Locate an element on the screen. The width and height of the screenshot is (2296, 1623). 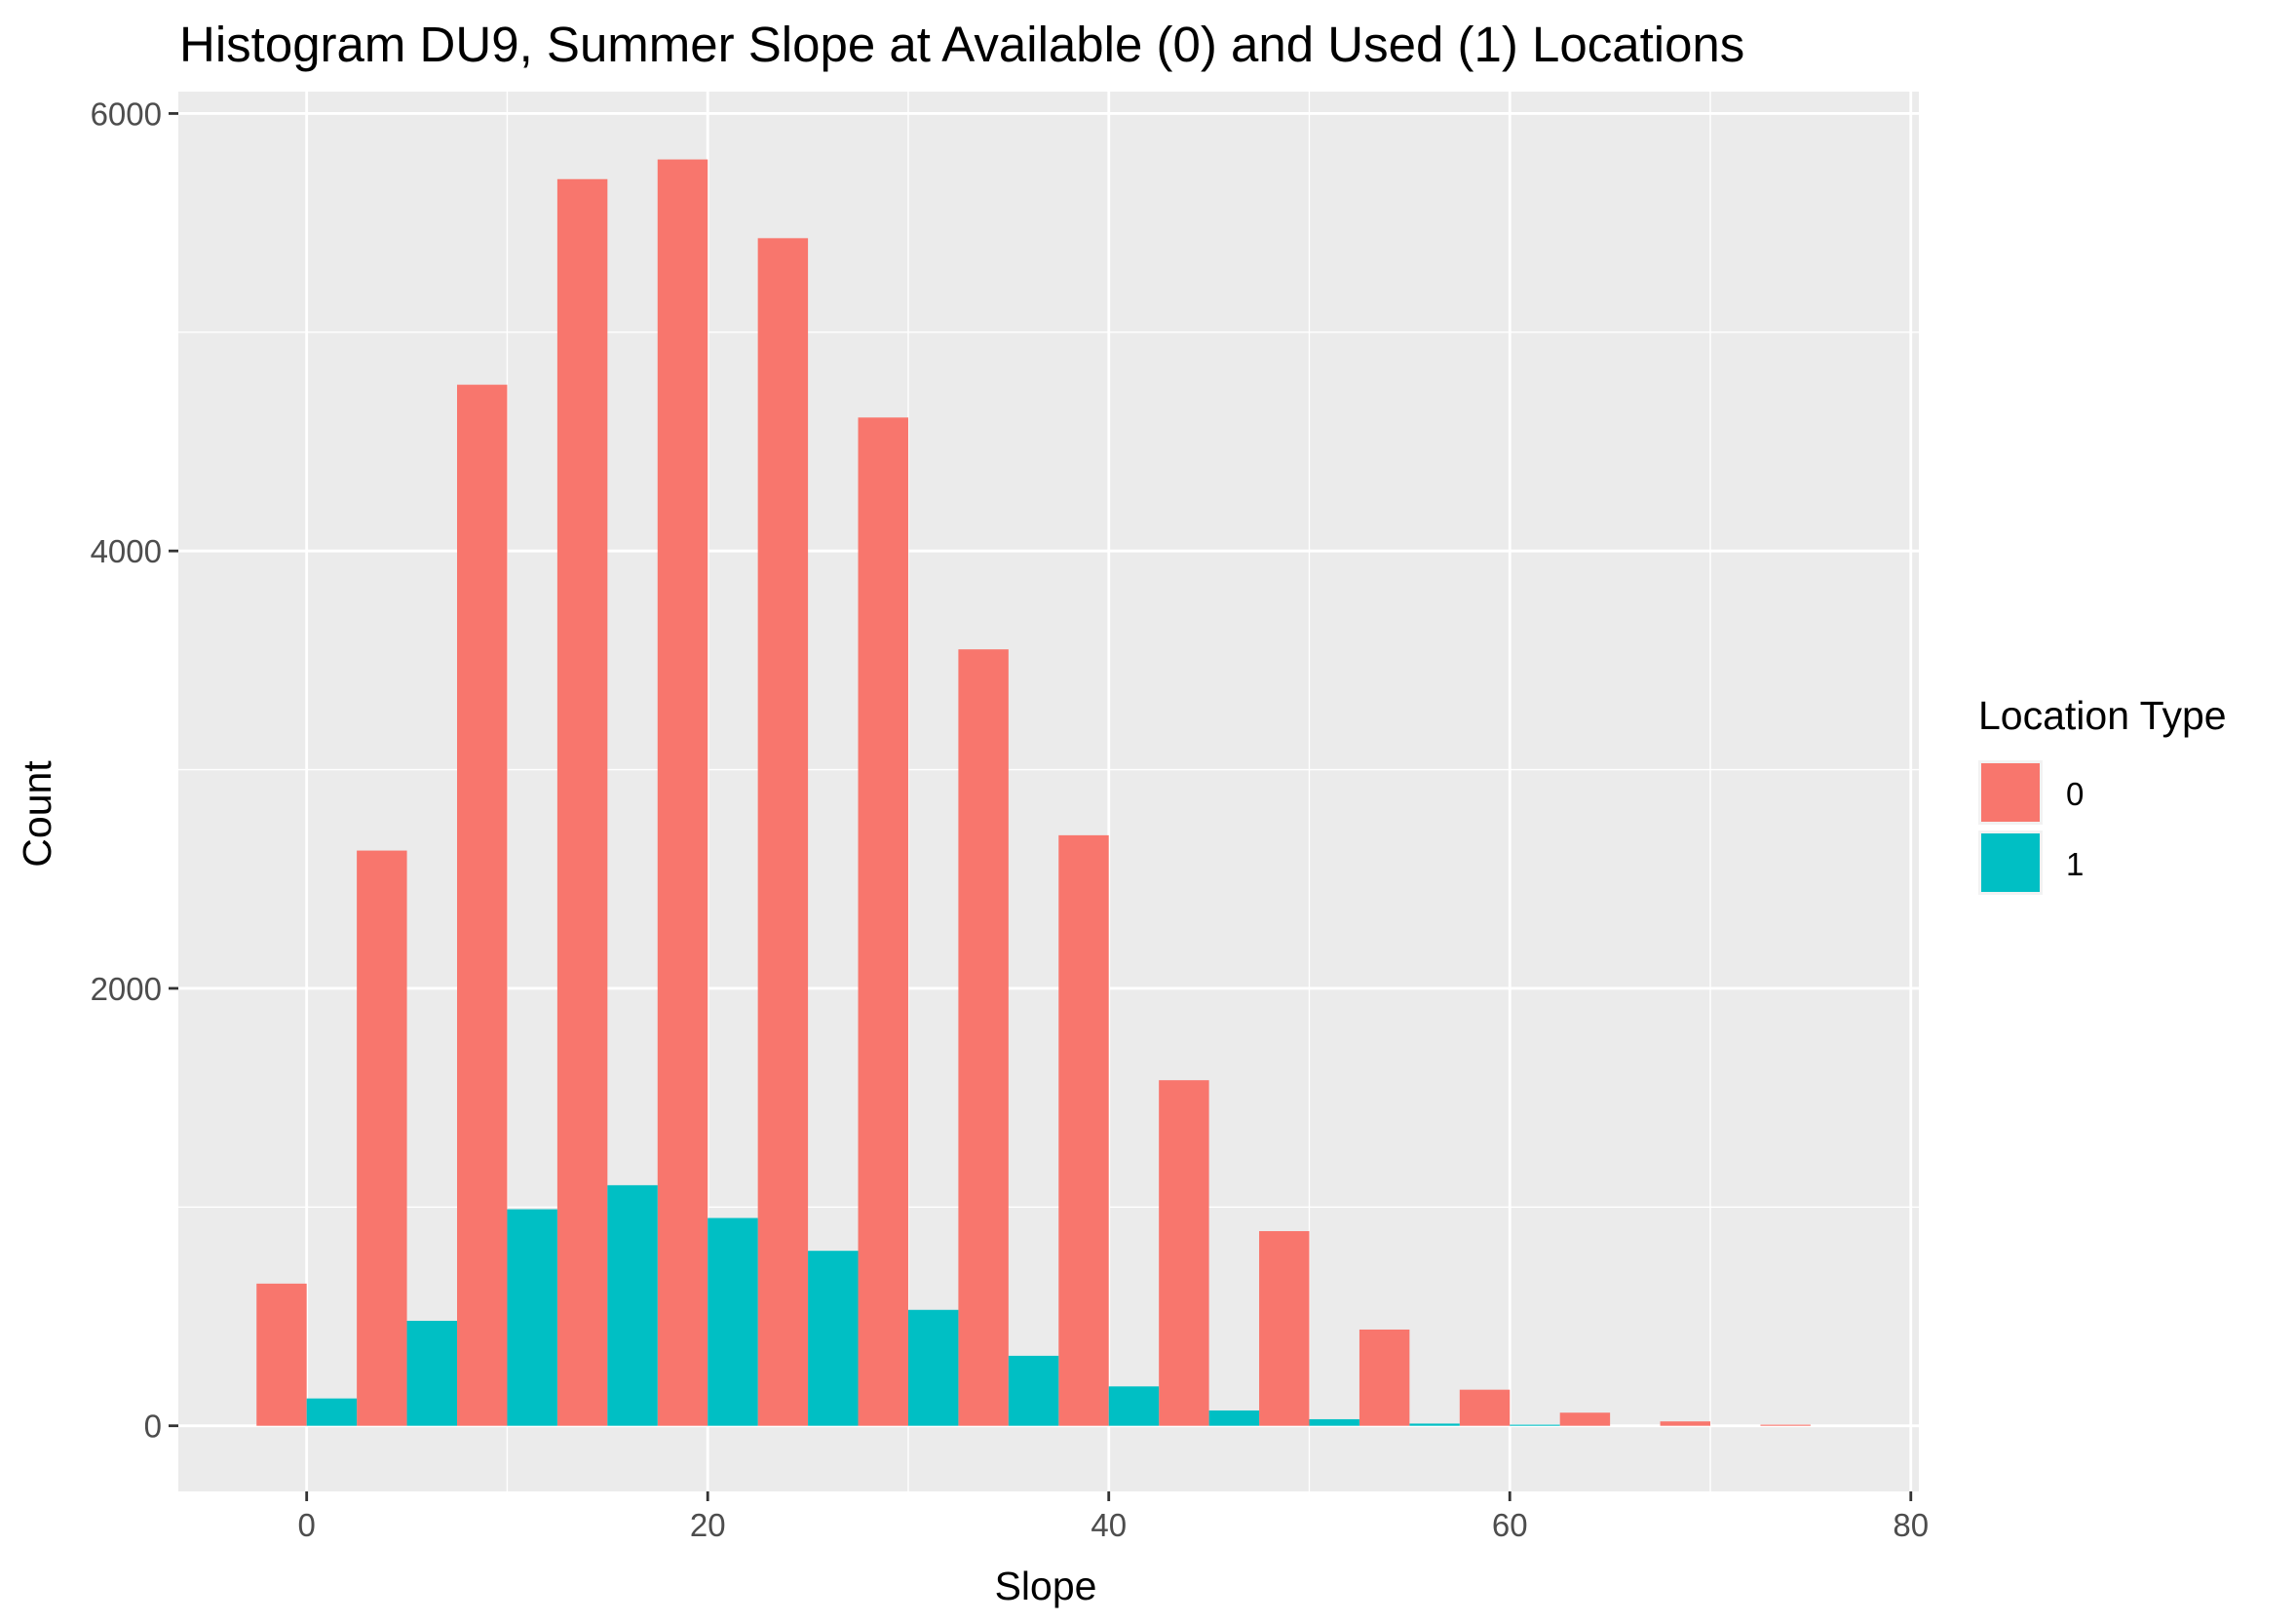
x-tick-label: 0 is located at coordinates (307, 1525).